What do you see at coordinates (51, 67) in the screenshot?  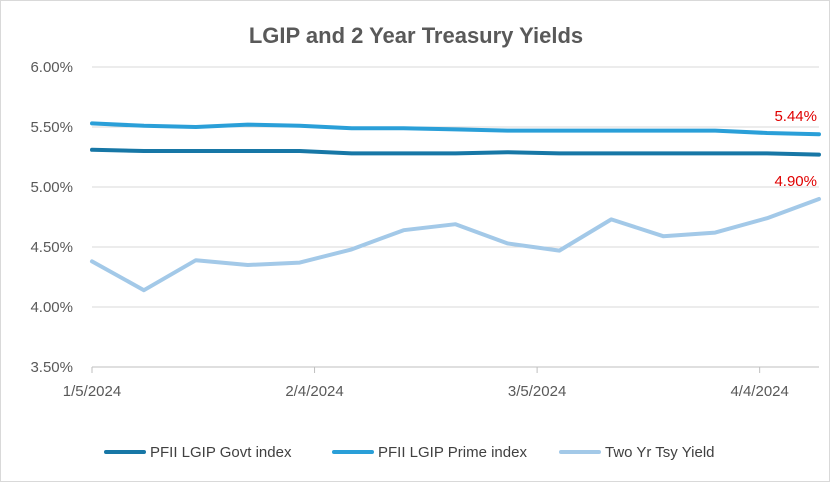 I see `y-tick-label: 6.00%` at bounding box center [51, 67].